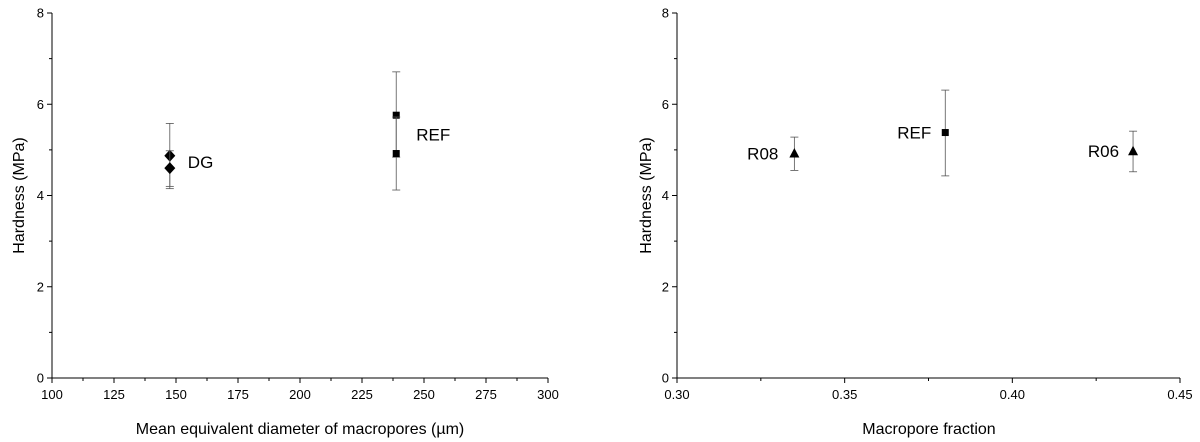 The image size is (1200, 442). I want to click on x-tick-label: 125, so click(114, 394).